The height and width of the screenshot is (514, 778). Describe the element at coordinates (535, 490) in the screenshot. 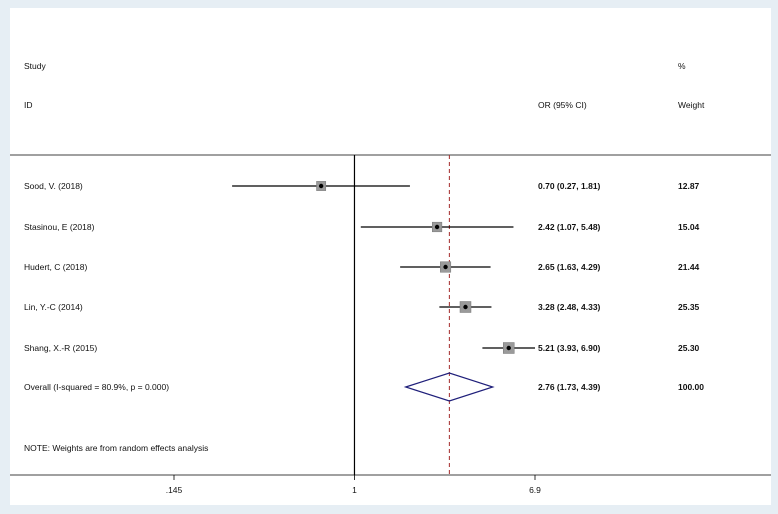

I see `x-tick-label: 6.9` at that location.